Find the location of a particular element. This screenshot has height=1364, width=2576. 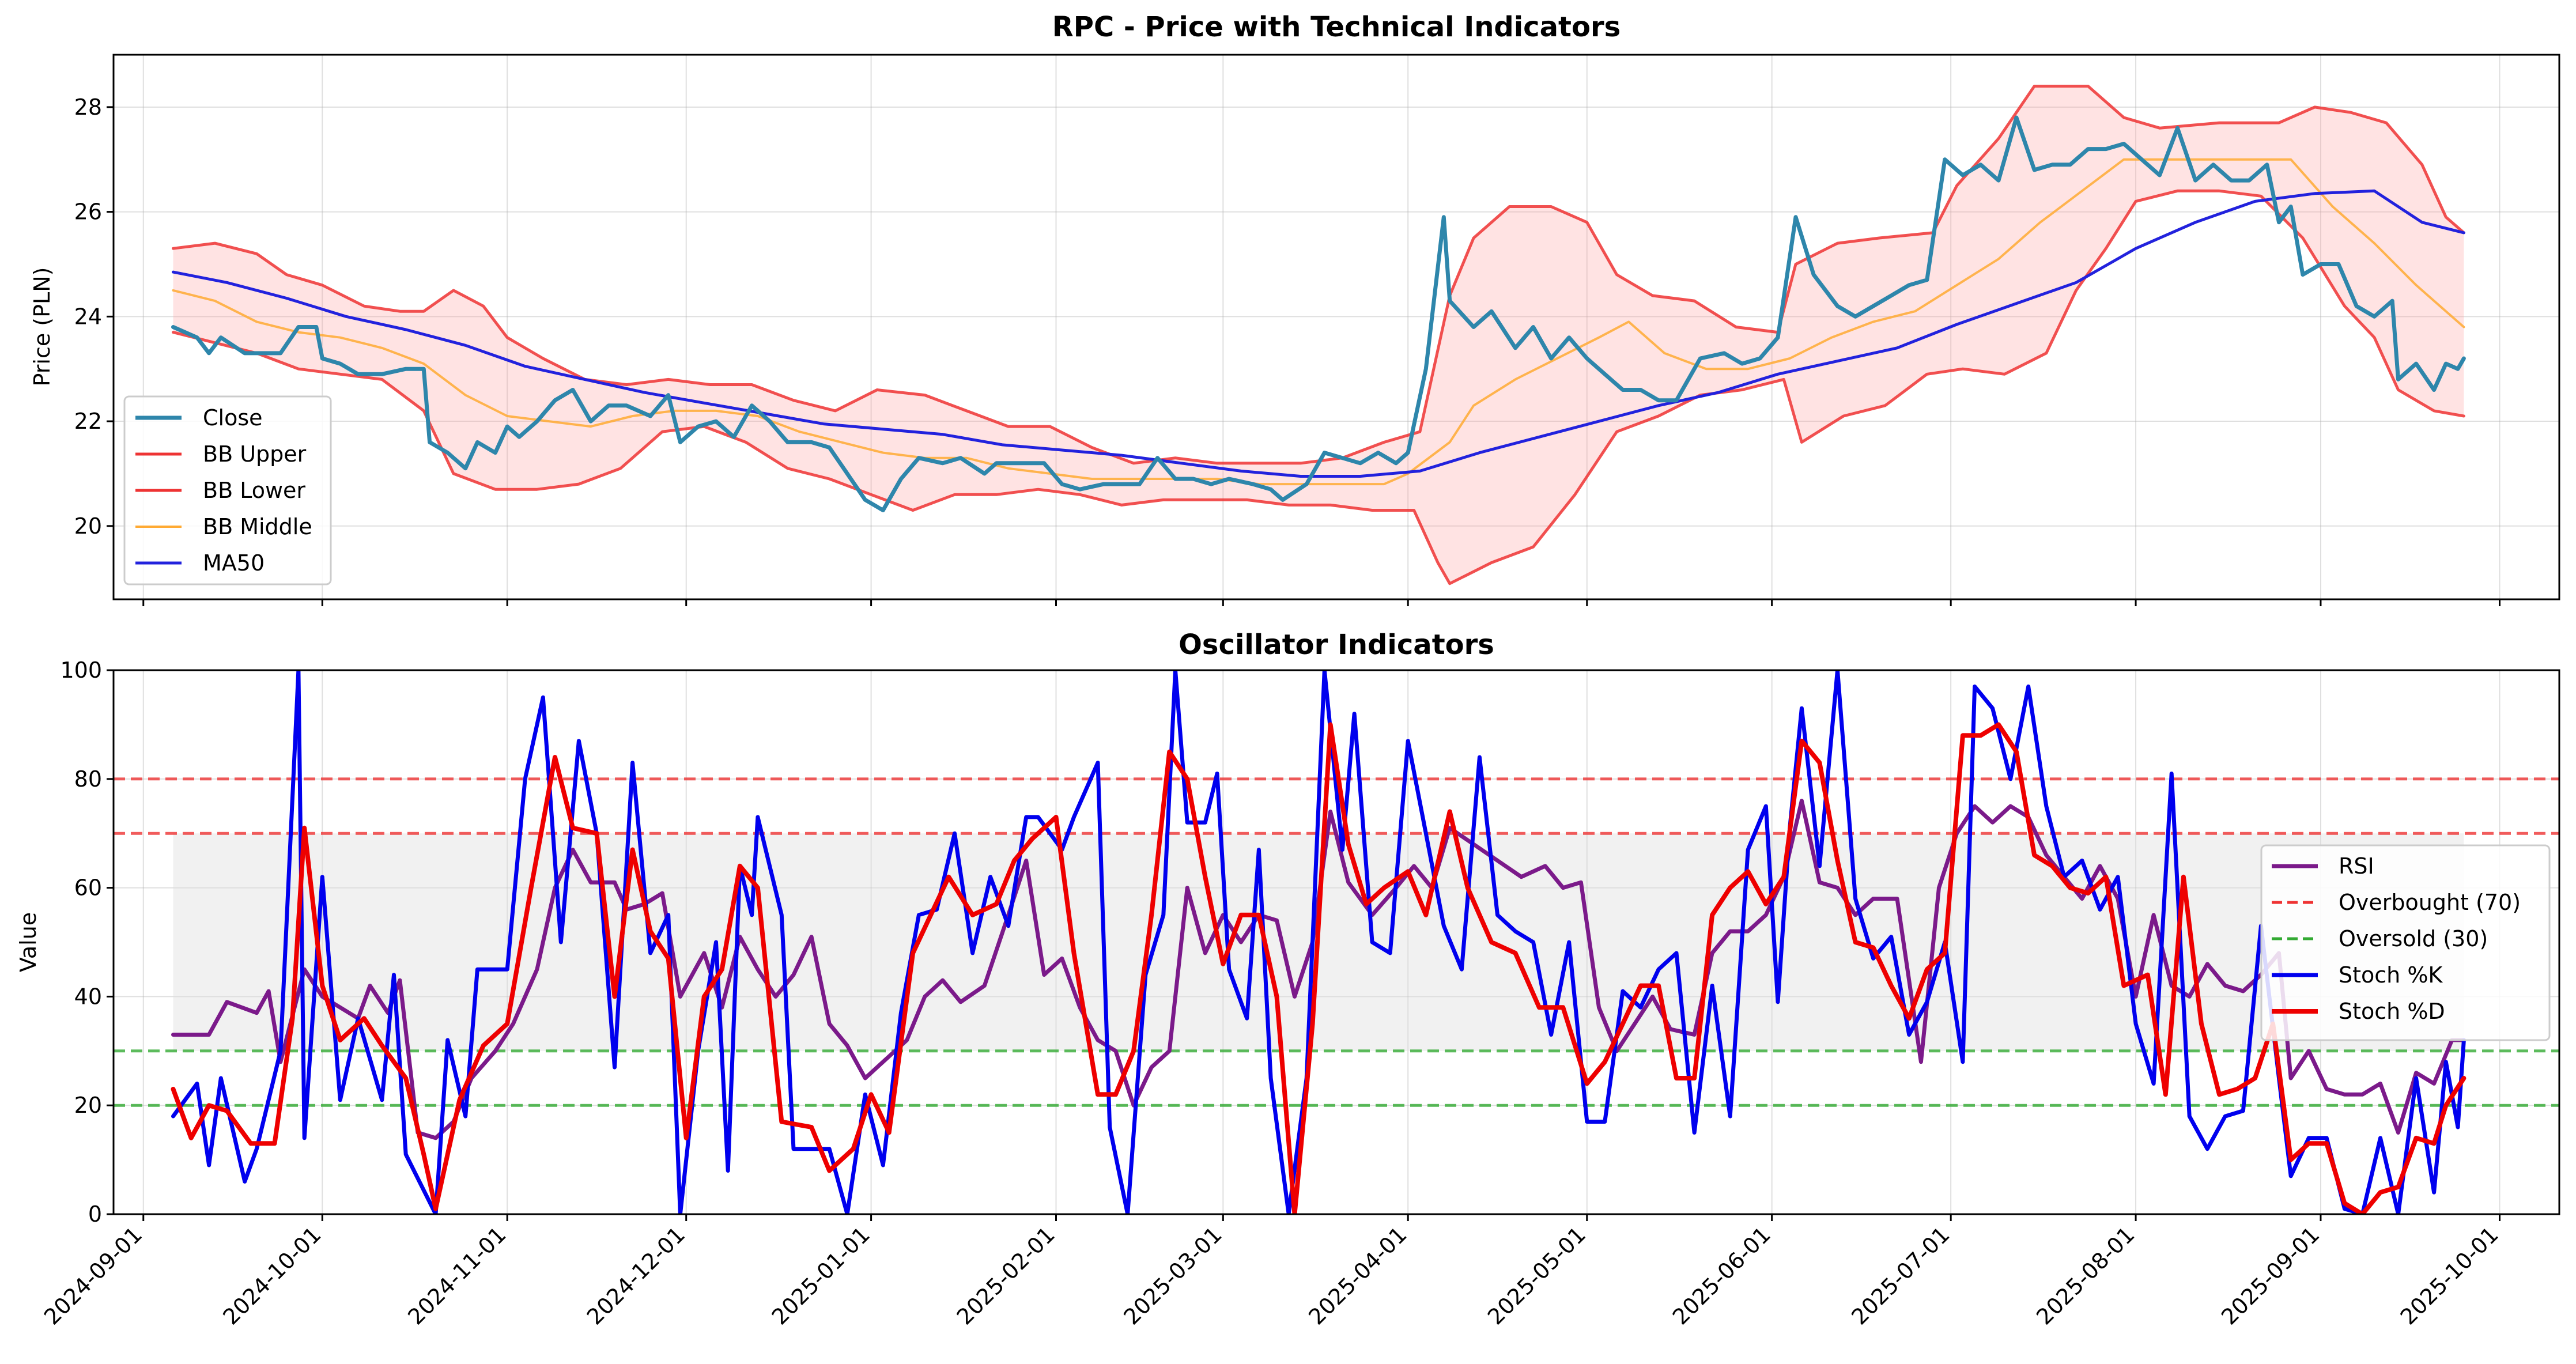

x-tick-label: 2024-10-01 is located at coordinates (272, 1275).